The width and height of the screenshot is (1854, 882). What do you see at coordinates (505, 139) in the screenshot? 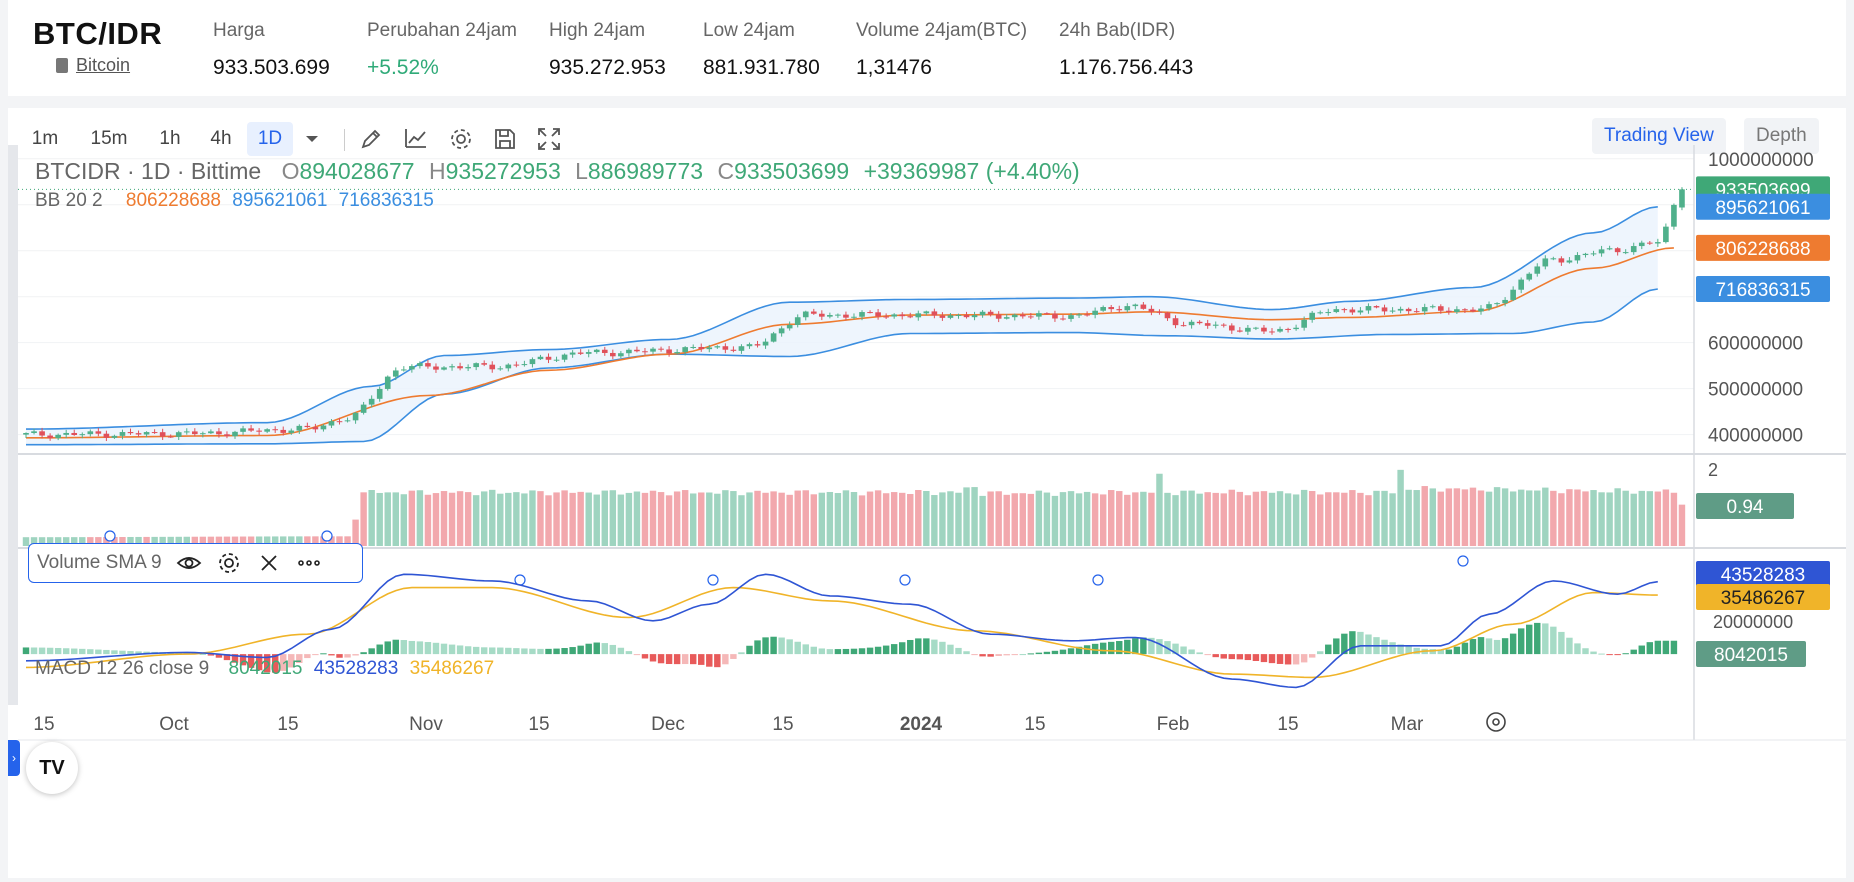
I see `save-icon` at bounding box center [505, 139].